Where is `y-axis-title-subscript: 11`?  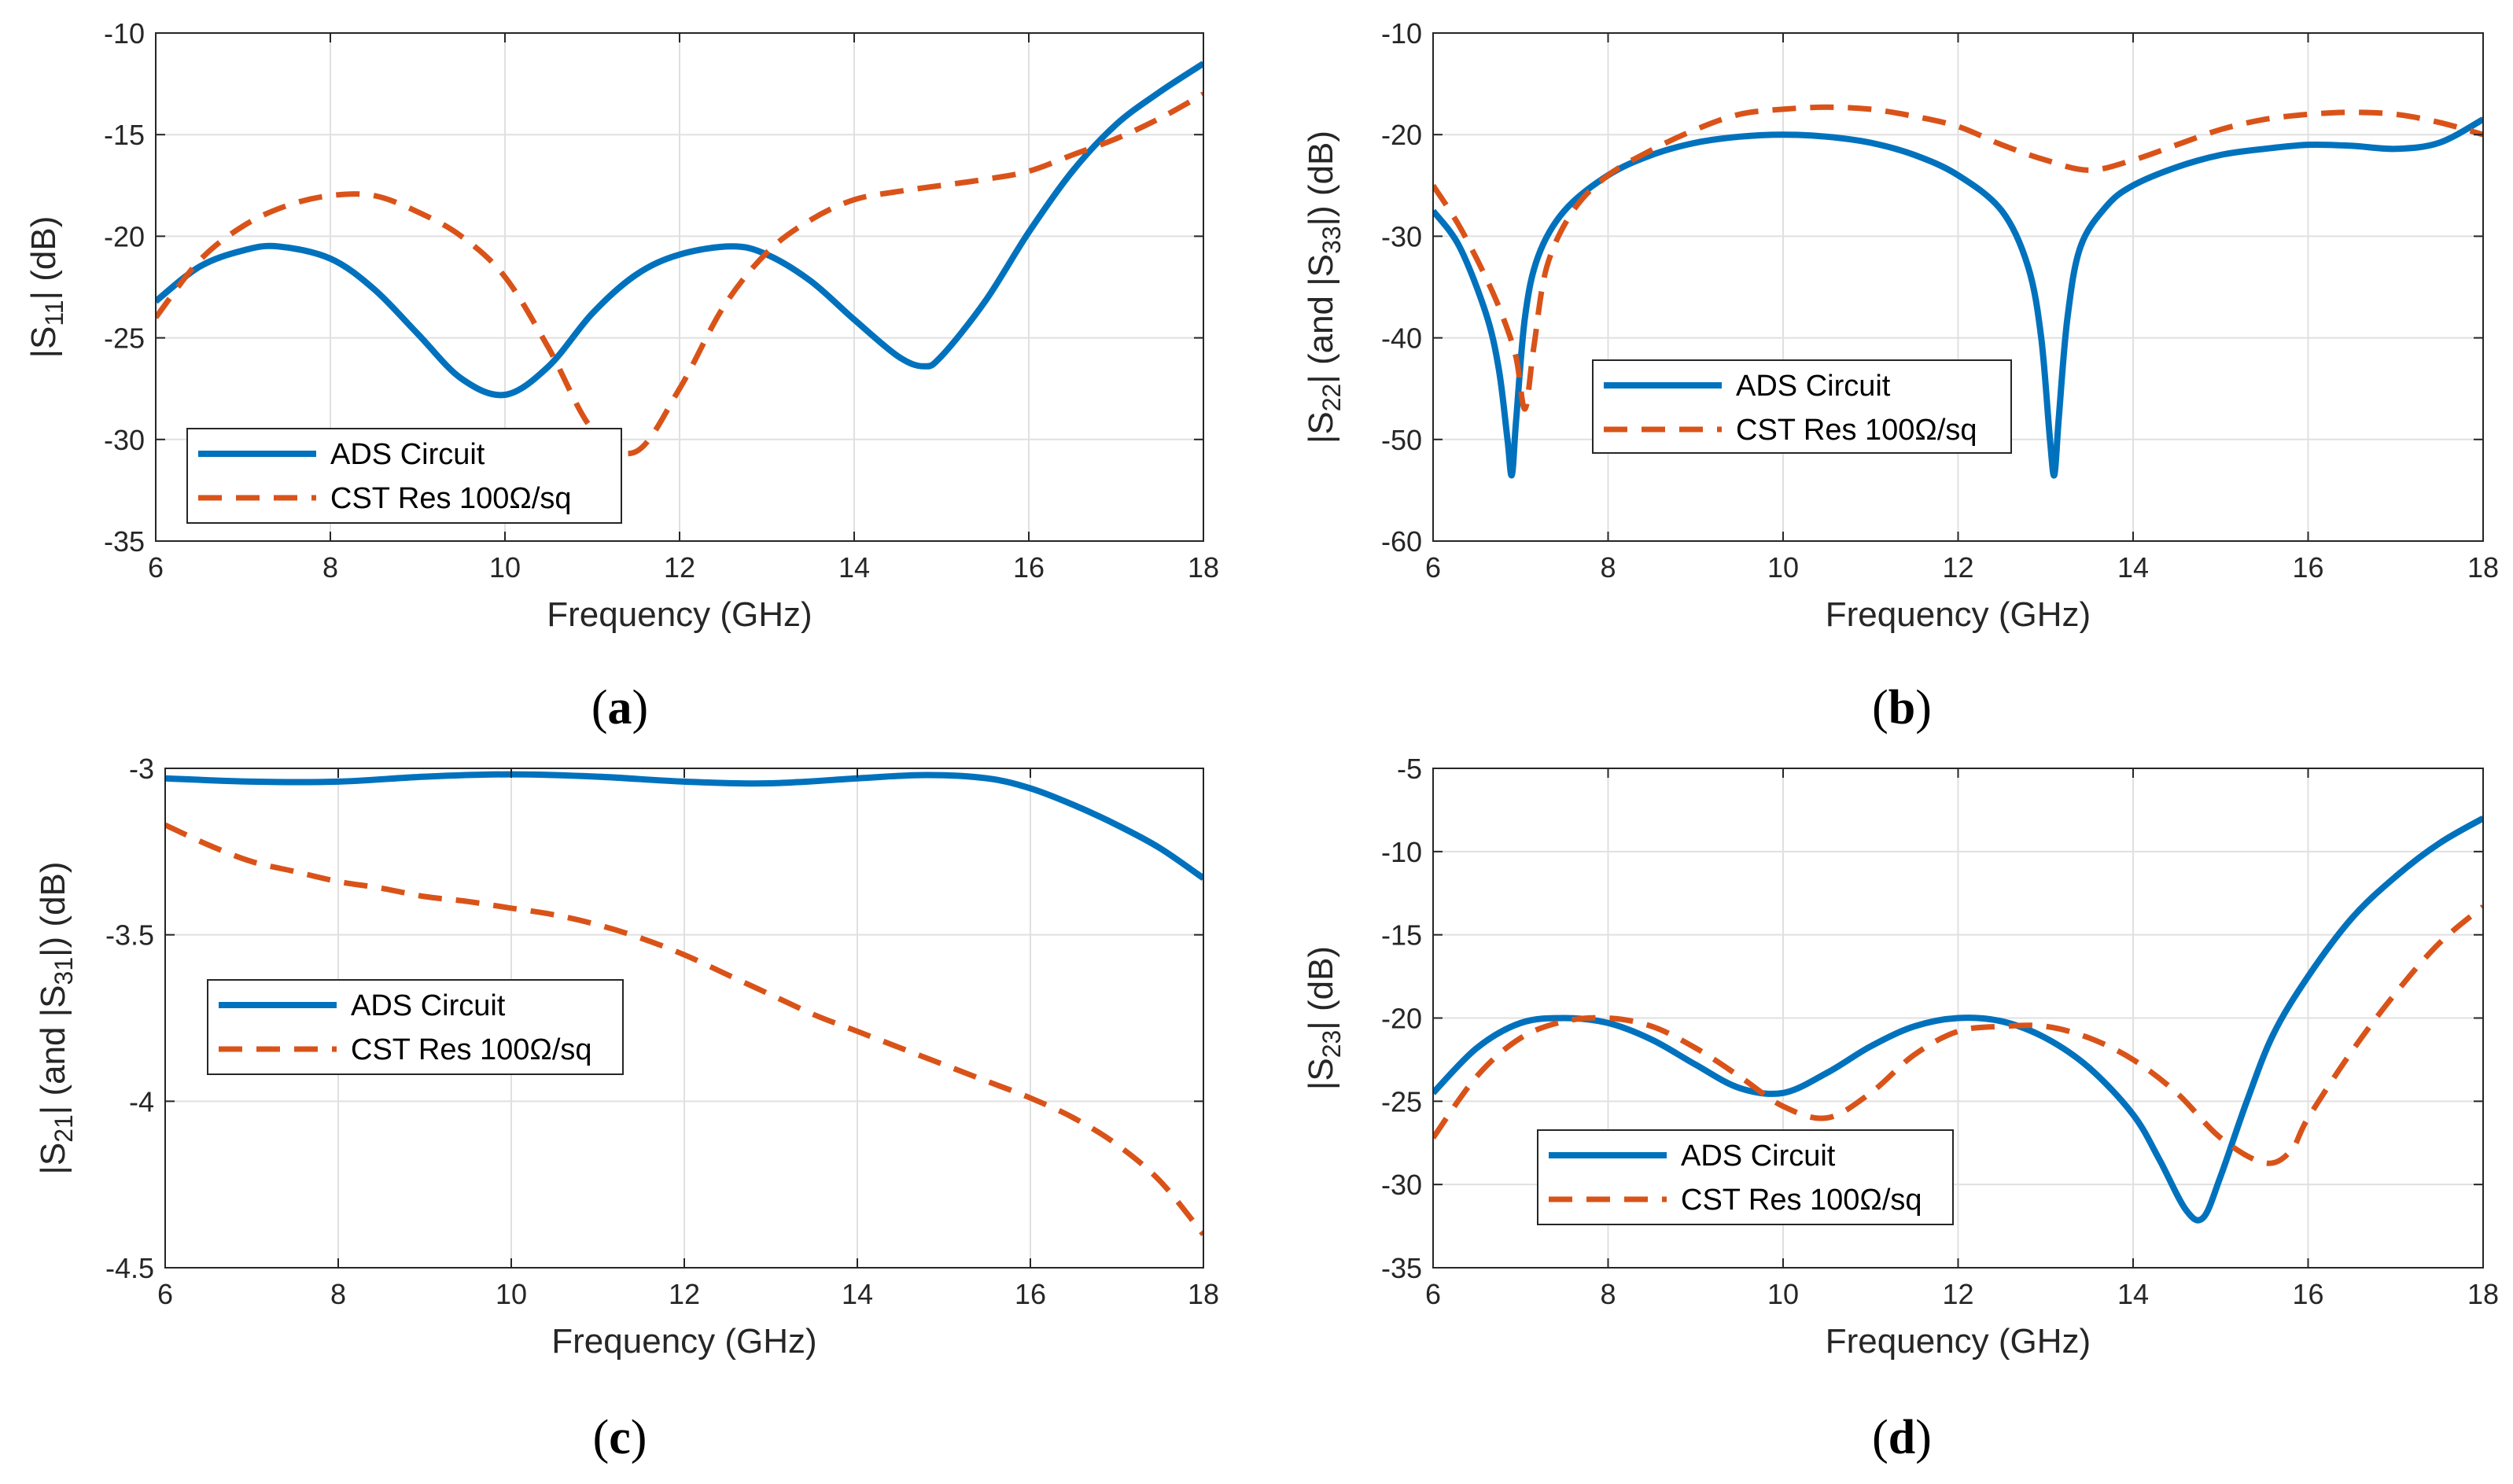
y-axis-title-subscript: 11 is located at coordinates (54, 313).